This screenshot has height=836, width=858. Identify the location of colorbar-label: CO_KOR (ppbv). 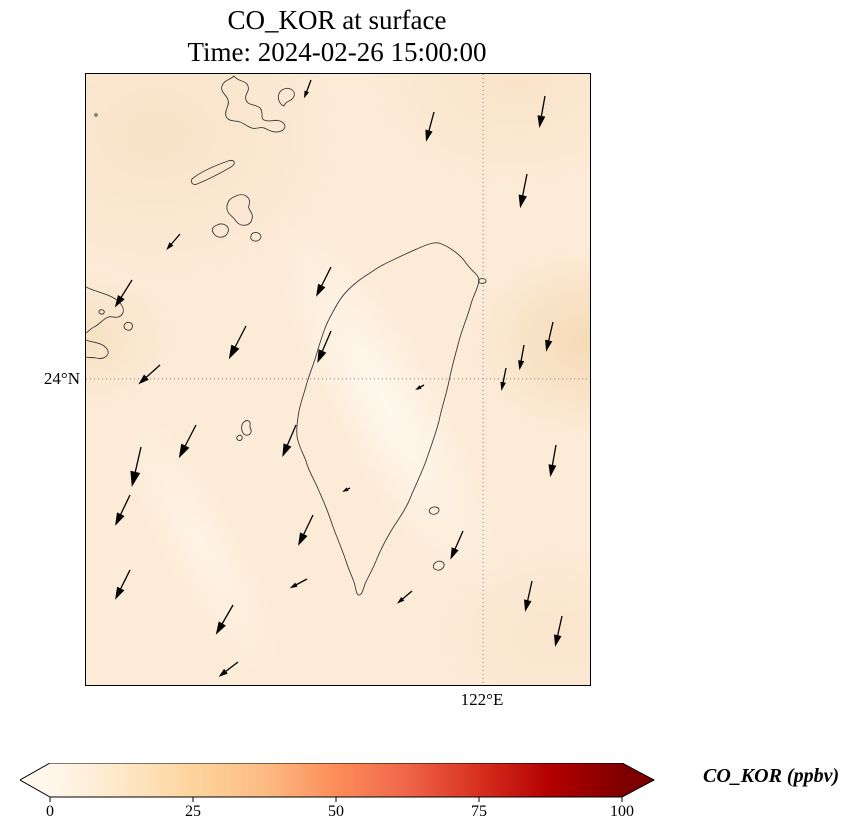
(771, 776).